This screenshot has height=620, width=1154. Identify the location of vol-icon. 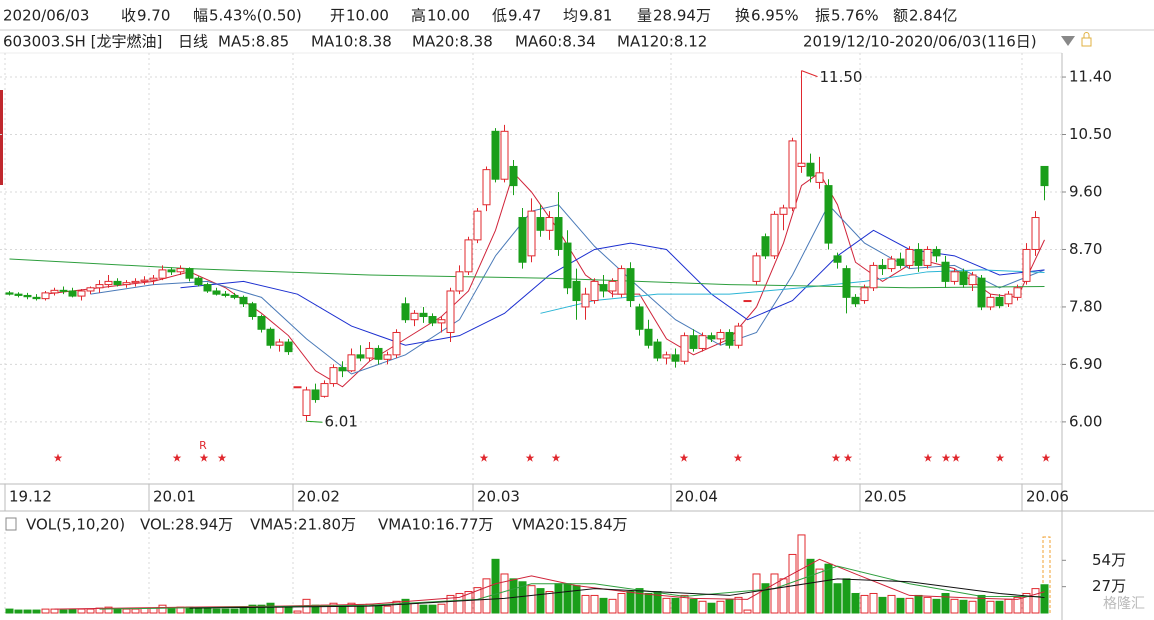
(11, 524).